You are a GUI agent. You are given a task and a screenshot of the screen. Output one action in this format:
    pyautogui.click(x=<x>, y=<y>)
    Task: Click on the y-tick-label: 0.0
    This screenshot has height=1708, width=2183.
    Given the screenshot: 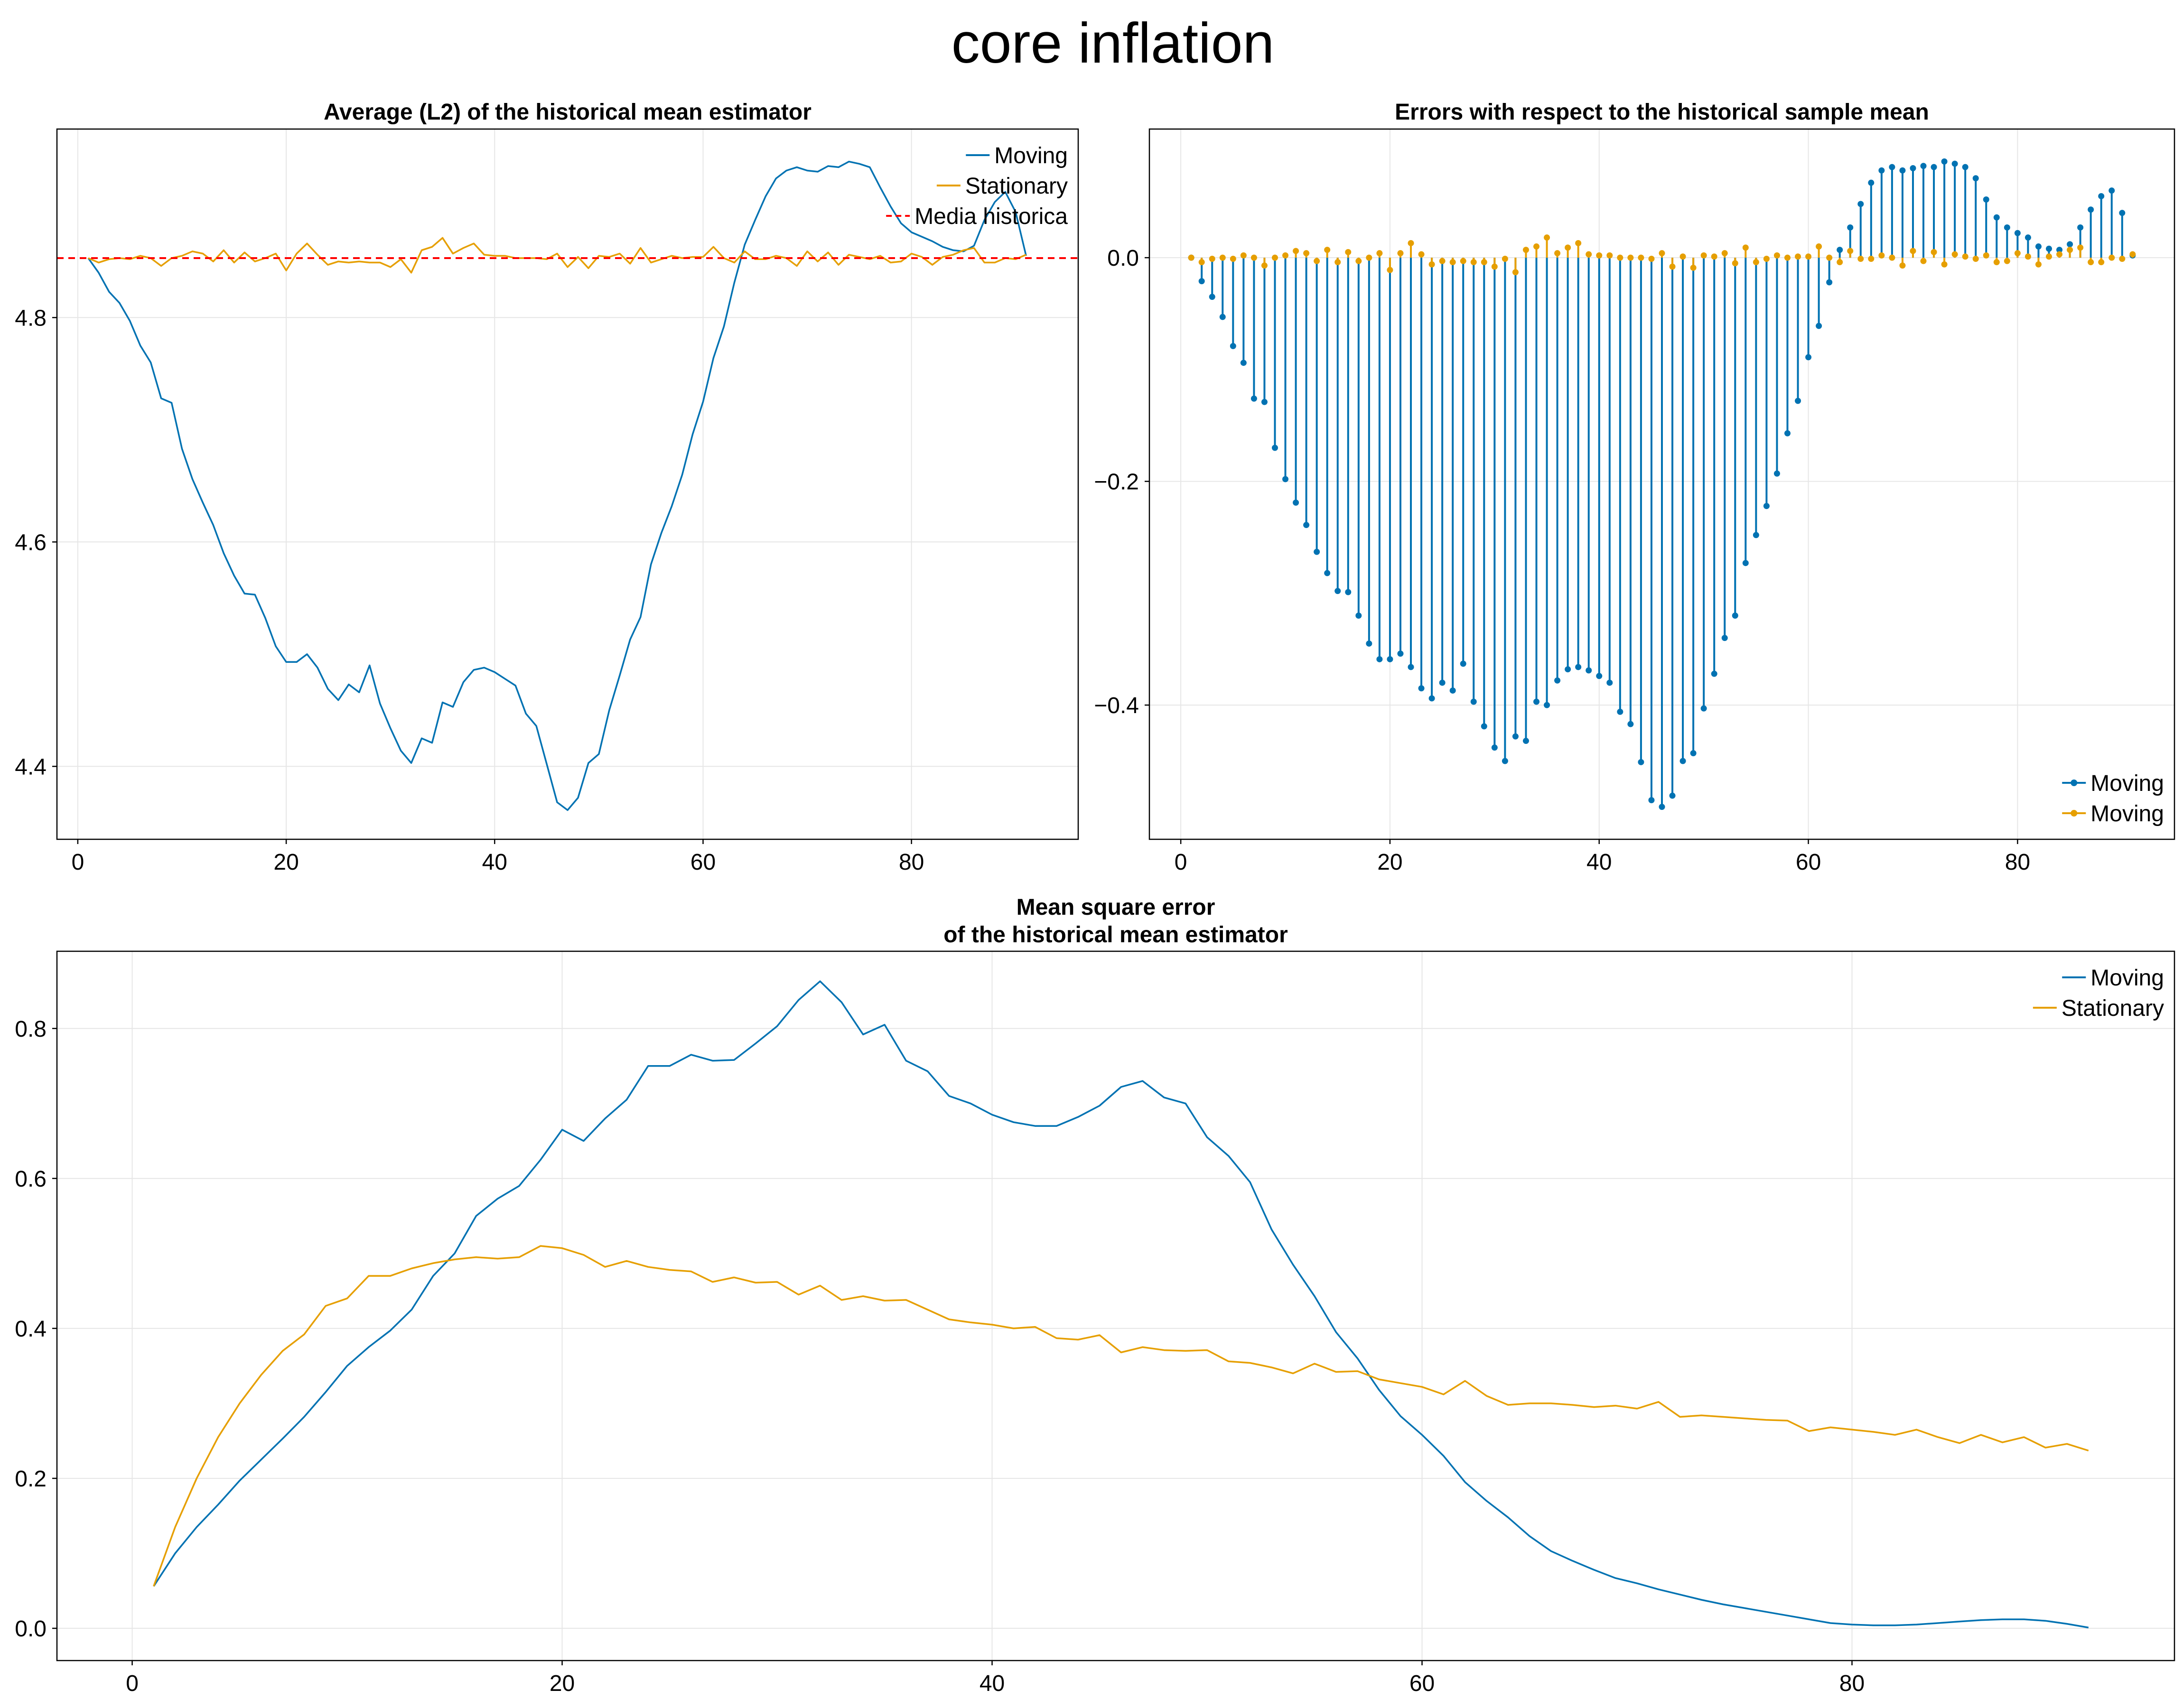 What is the action you would take?
    pyautogui.click(x=31, y=1629)
    